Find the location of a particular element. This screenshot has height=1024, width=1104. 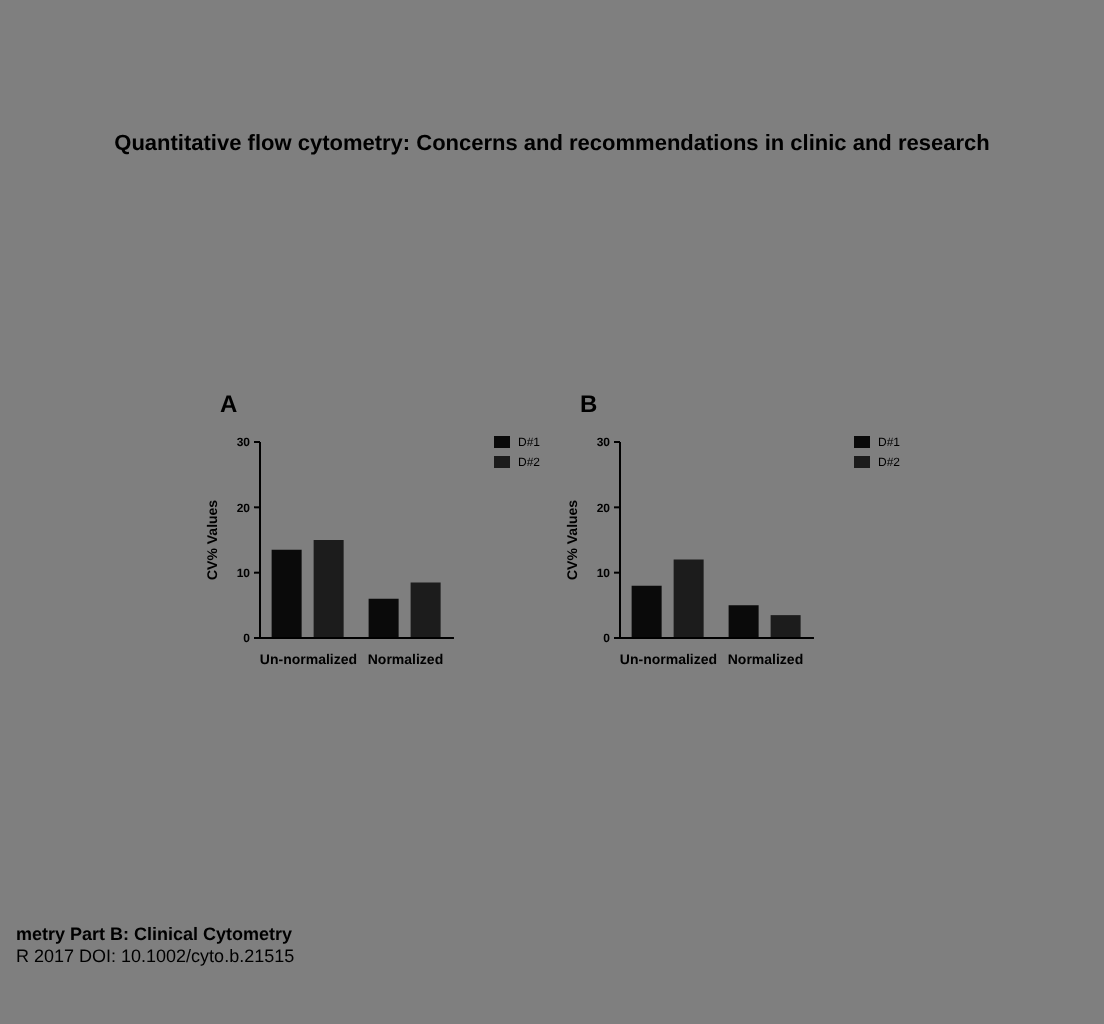

chart-subtitle: A is located at coordinates (229, 404).